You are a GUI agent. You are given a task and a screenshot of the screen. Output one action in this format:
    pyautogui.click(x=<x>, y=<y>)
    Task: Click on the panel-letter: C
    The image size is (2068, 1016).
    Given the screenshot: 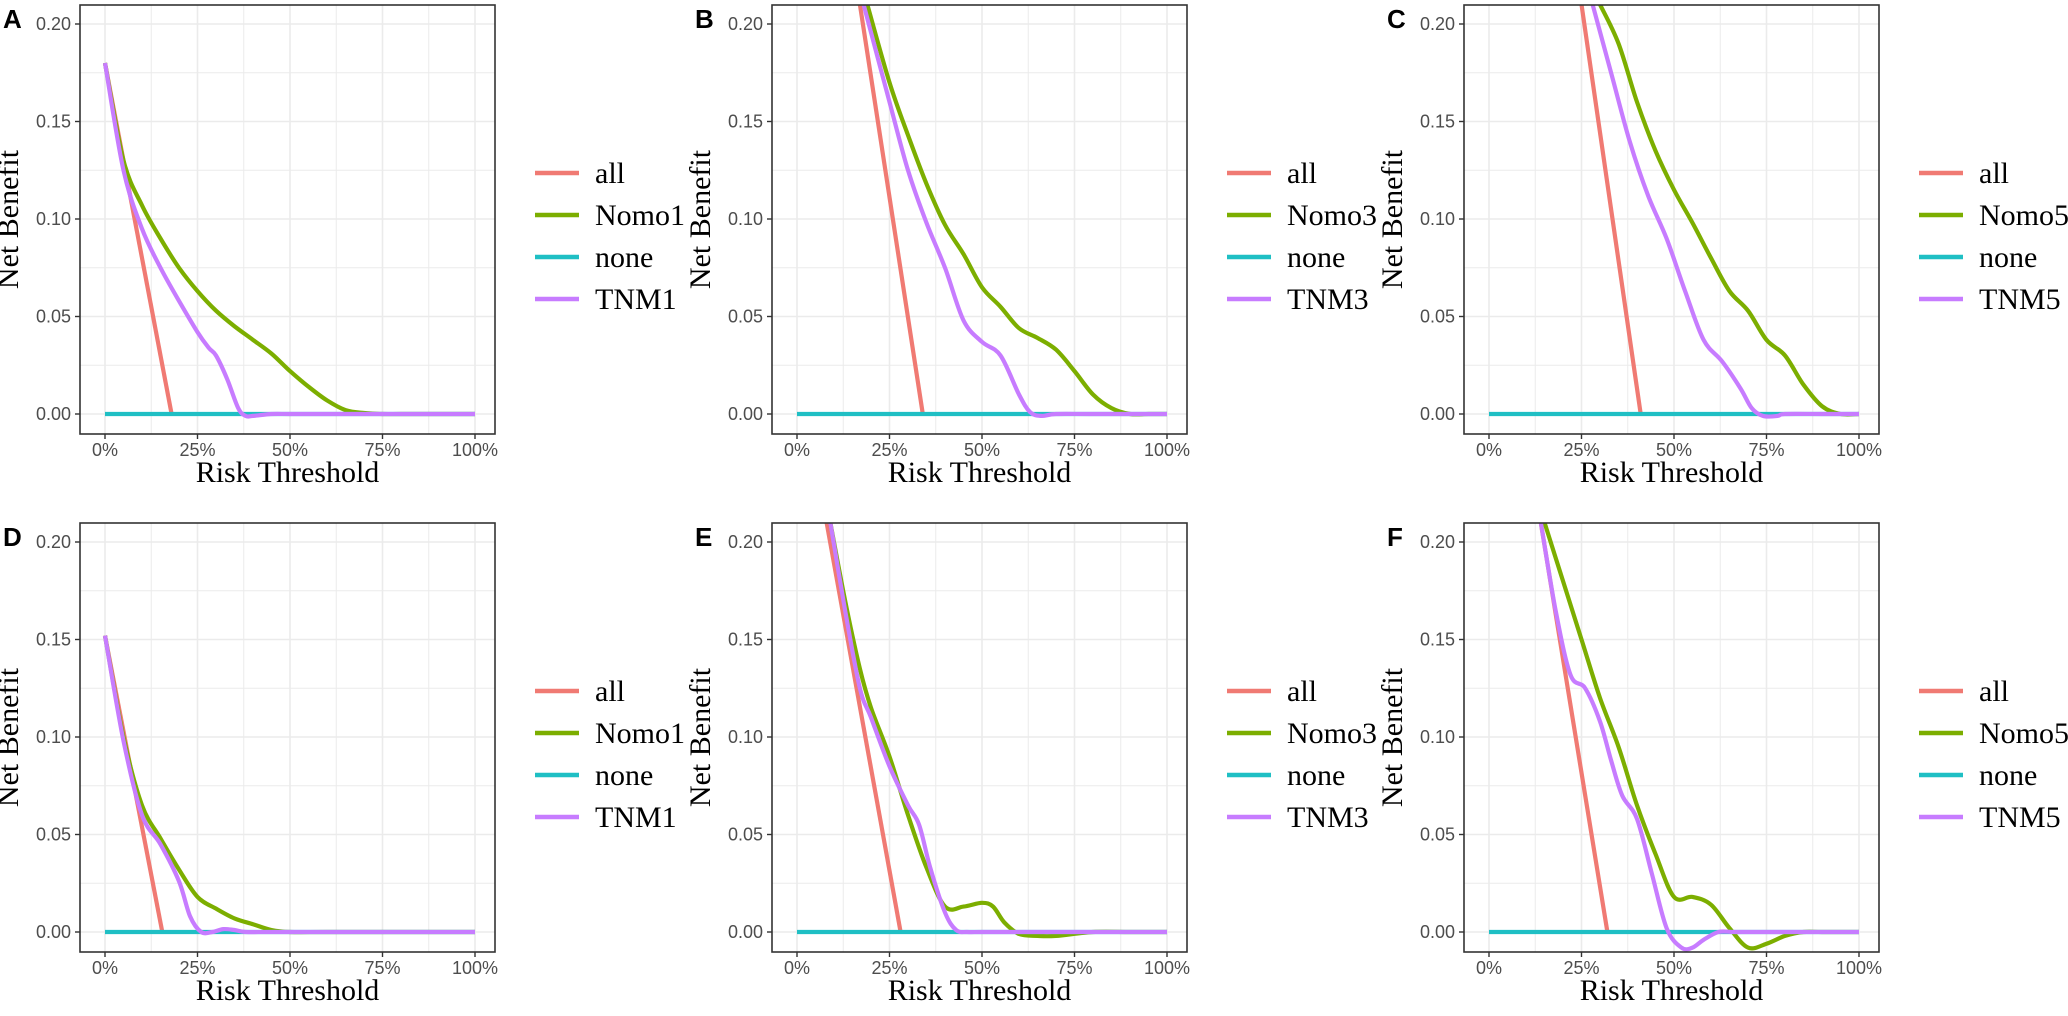 What is the action you would take?
    pyautogui.click(x=1396, y=19)
    